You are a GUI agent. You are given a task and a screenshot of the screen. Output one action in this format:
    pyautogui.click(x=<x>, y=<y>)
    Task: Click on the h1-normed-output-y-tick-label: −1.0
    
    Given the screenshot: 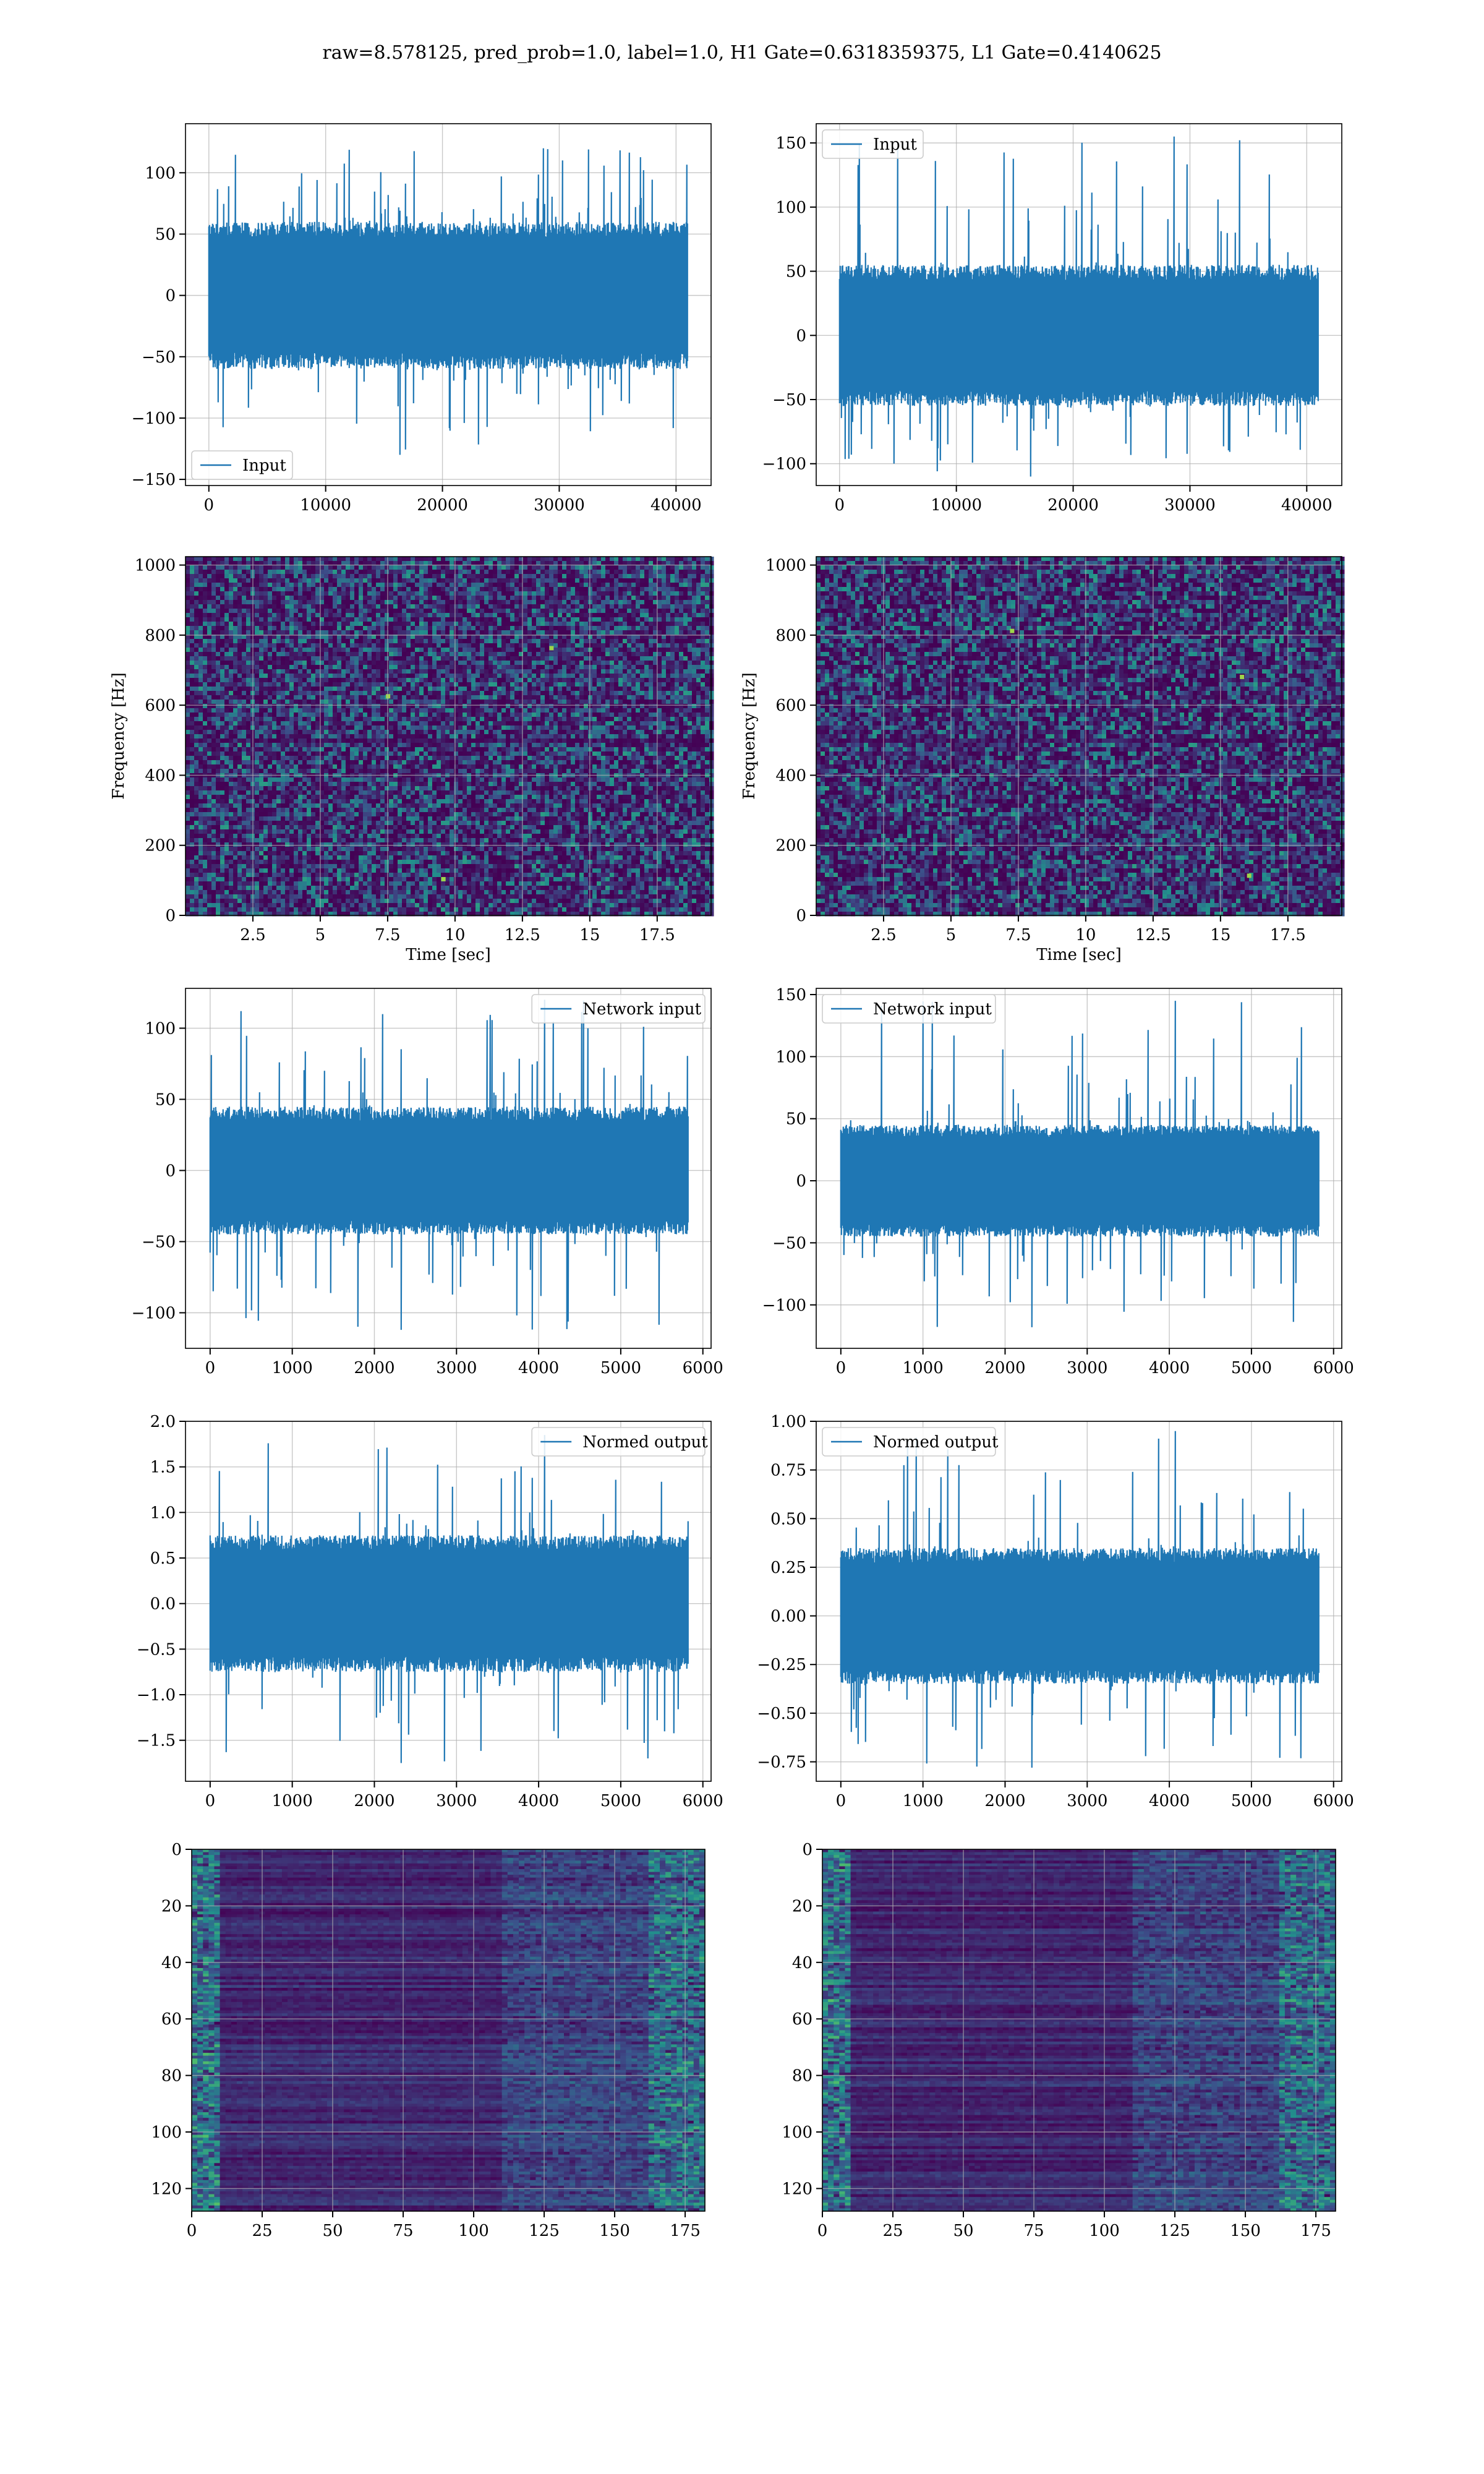 What is the action you would take?
    pyautogui.click(x=156, y=1695)
    